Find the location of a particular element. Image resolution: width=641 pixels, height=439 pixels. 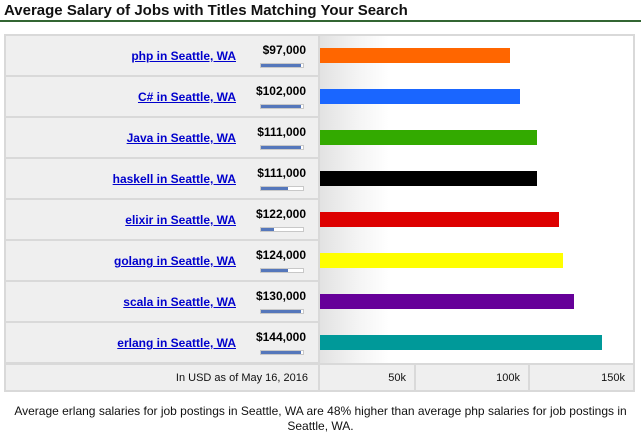

job-search-link: erlang in Seattle, WA is located at coordinates (176, 343).